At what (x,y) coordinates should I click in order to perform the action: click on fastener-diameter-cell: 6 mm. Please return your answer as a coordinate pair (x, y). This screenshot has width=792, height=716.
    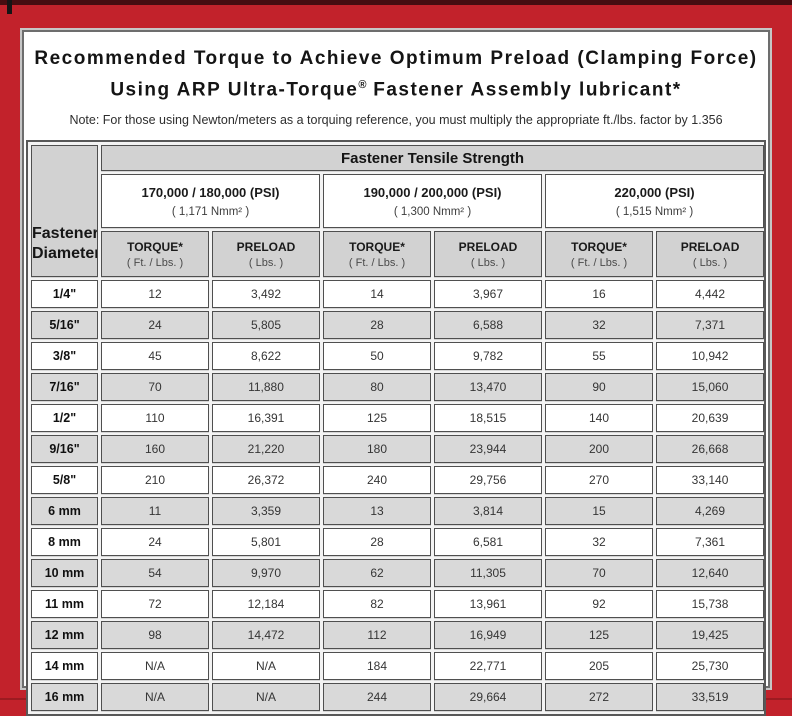
    Looking at the image, I should click on (64, 511).